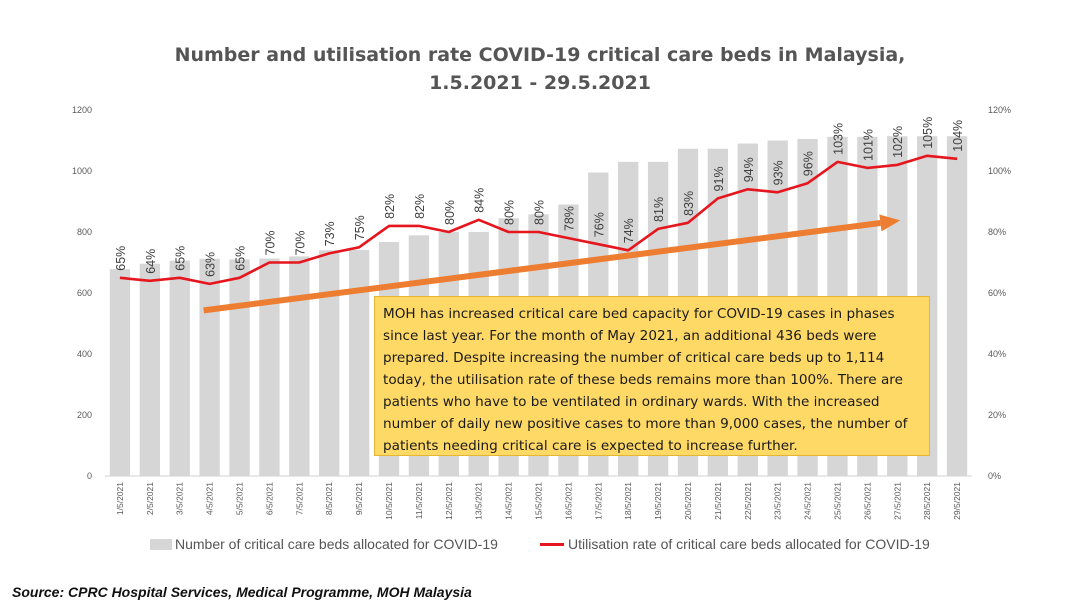 Image resolution: width=1080 pixels, height=605 pixels. What do you see at coordinates (552, 544) in the screenshot?
I see `legend-line-swatch` at bounding box center [552, 544].